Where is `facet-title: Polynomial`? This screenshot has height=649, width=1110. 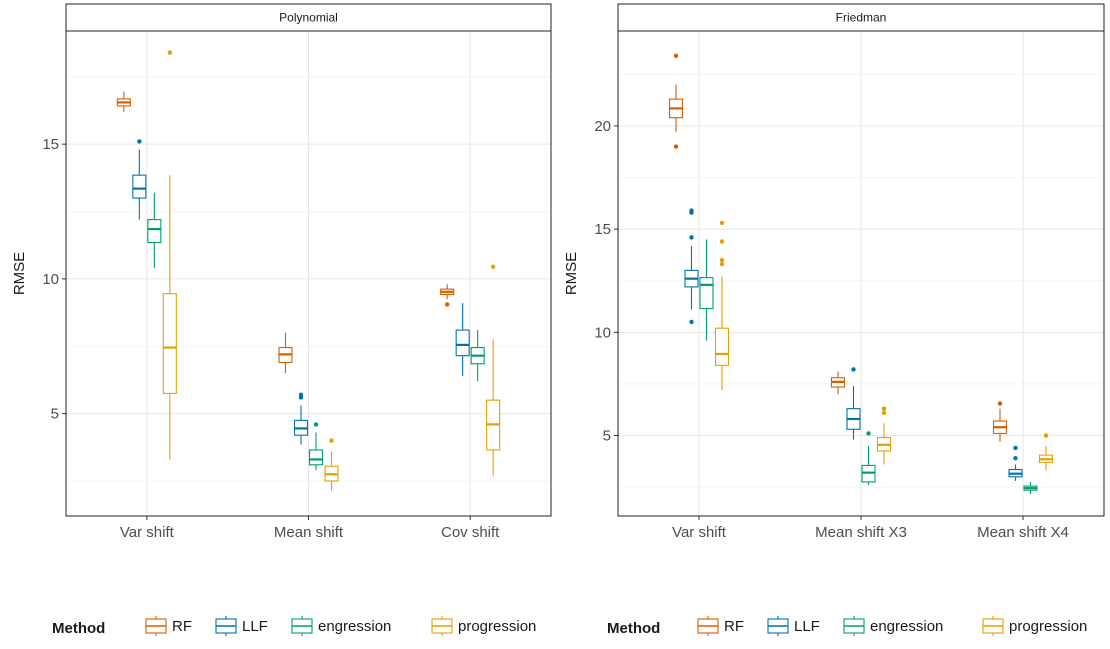
facet-title: Polynomial is located at coordinates (308, 18).